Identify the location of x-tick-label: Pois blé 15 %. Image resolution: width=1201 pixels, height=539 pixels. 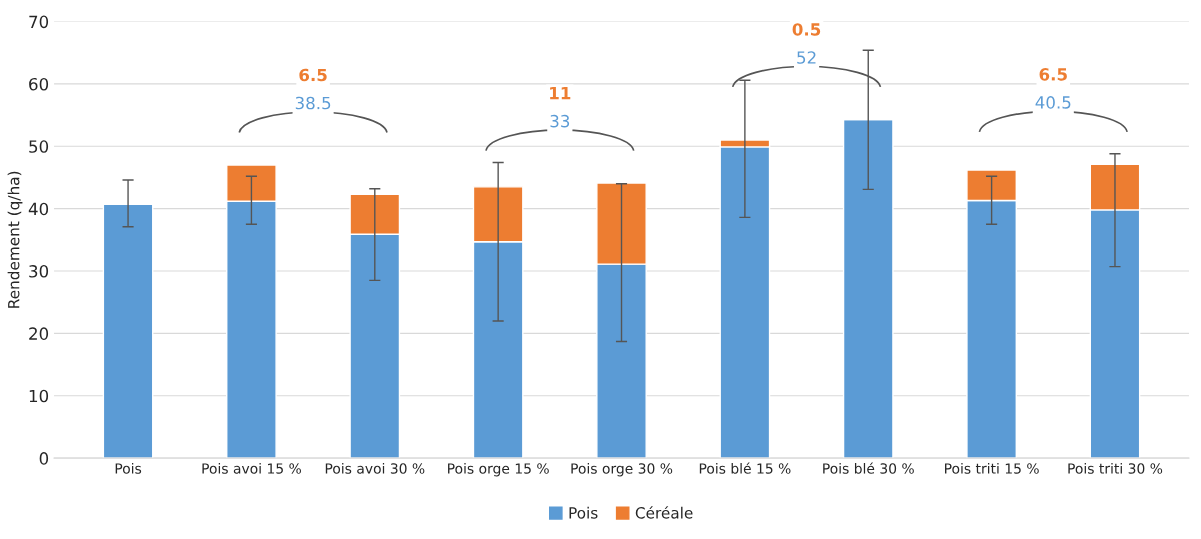
(745, 468).